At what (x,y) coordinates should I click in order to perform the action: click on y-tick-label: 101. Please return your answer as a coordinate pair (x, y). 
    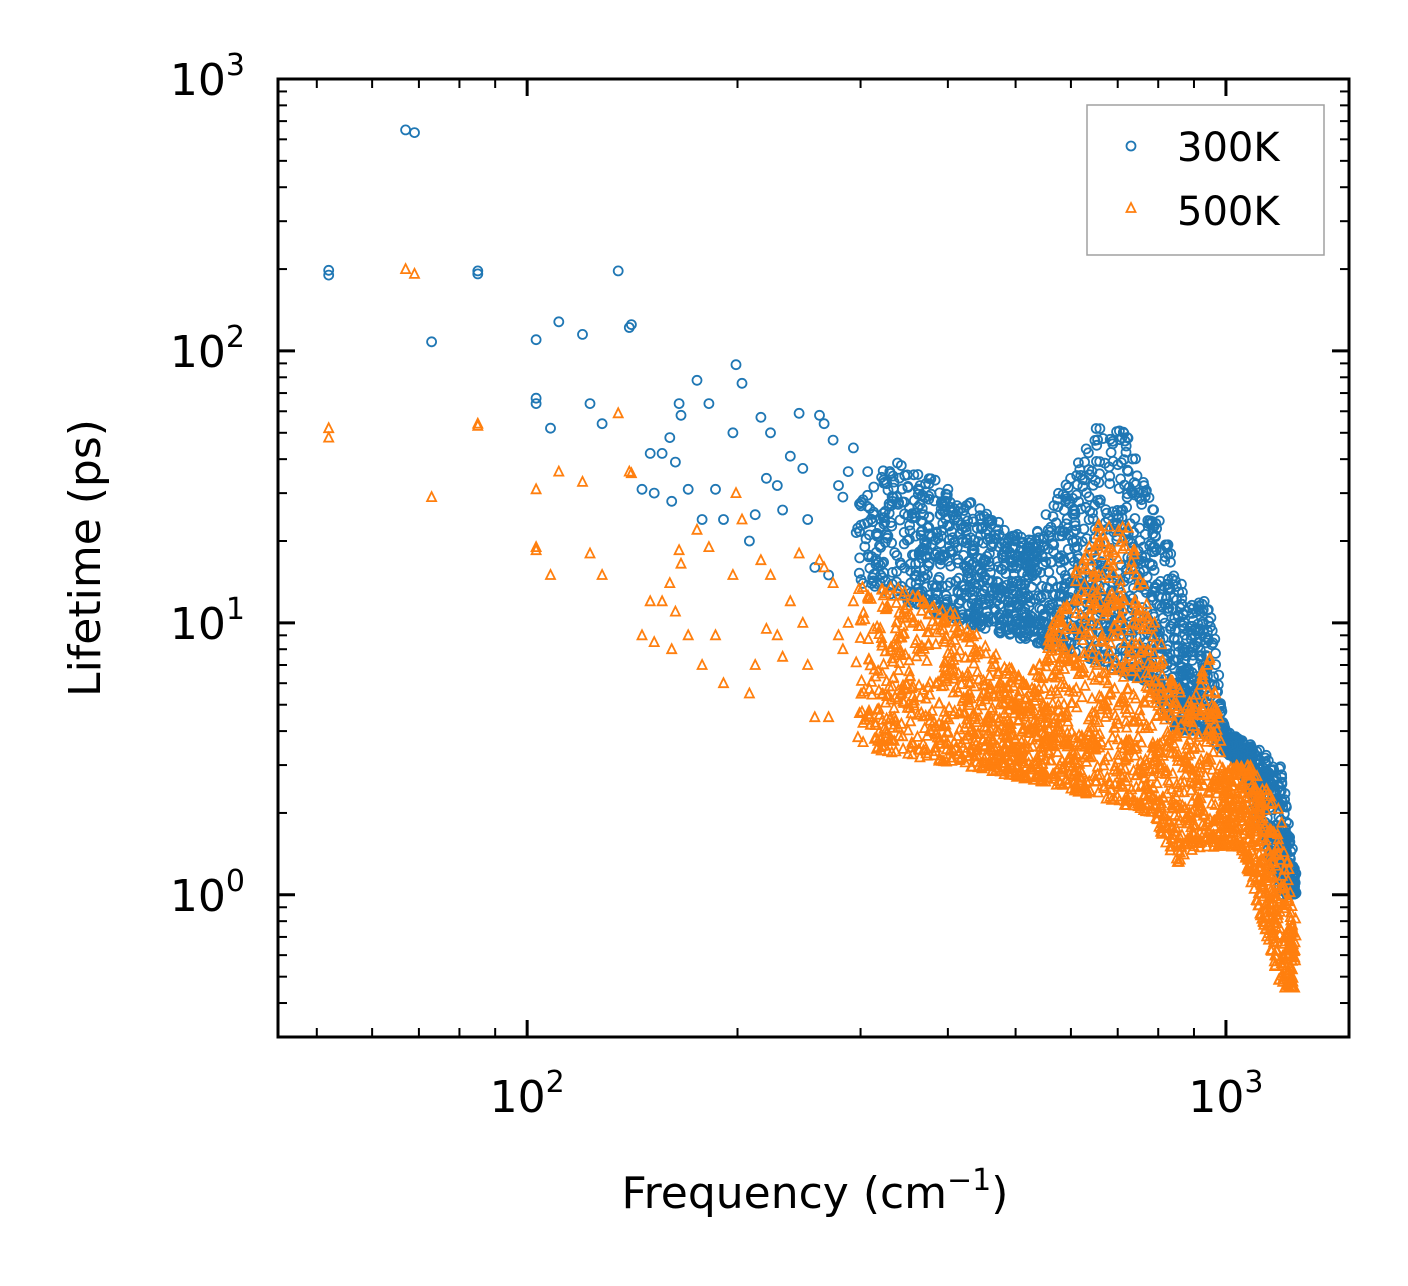
    Looking at the image, I should click on (207, 621).